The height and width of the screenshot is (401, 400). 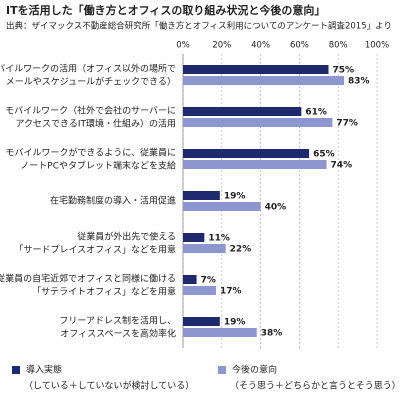 I want to click on value-label: 65%, so click(x=324, y=155).